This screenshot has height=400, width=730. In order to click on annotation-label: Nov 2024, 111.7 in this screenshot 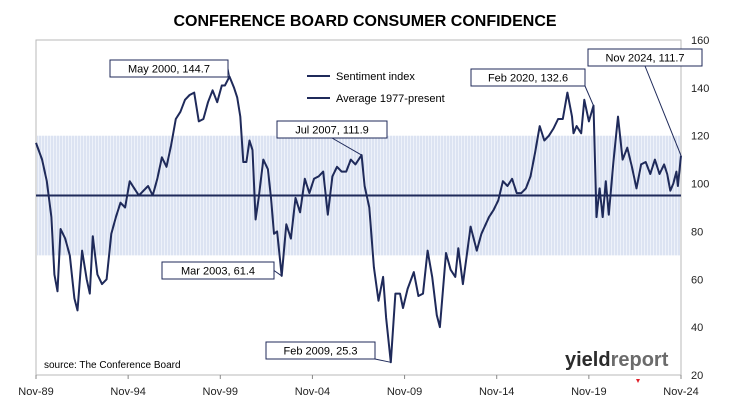, I will do `click(644, 59)`.